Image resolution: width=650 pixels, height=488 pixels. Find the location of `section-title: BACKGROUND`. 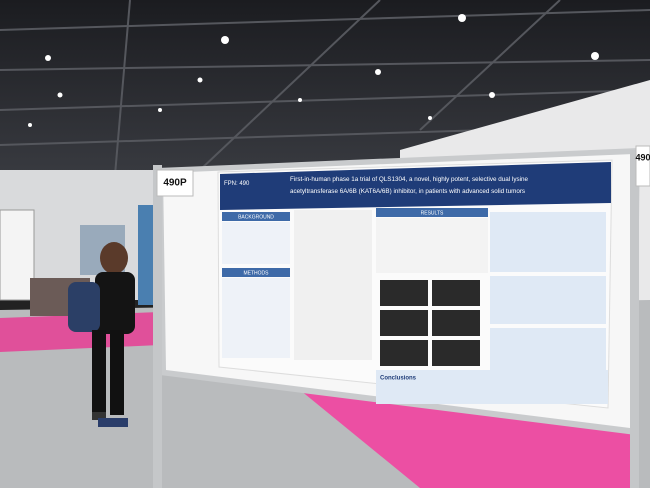

section-title: BACKGROUND is located at coordinates (256, 217).